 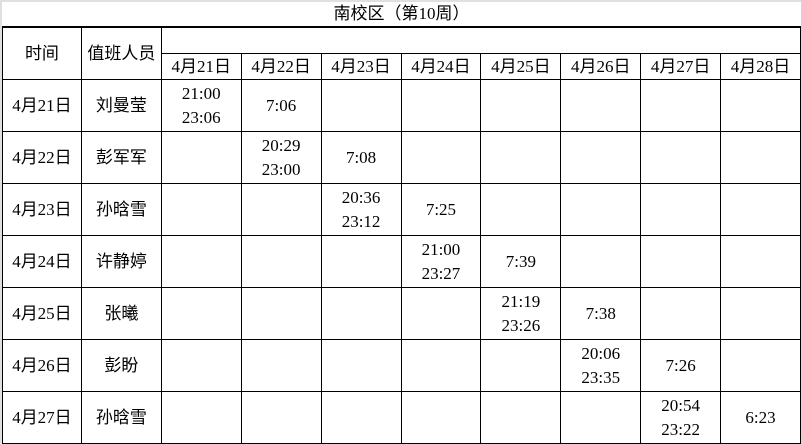 What do you see at coordinates (121, 53) in the screenshot?
I see `header-staff: 值班人员` at bounding box center [121, 53].